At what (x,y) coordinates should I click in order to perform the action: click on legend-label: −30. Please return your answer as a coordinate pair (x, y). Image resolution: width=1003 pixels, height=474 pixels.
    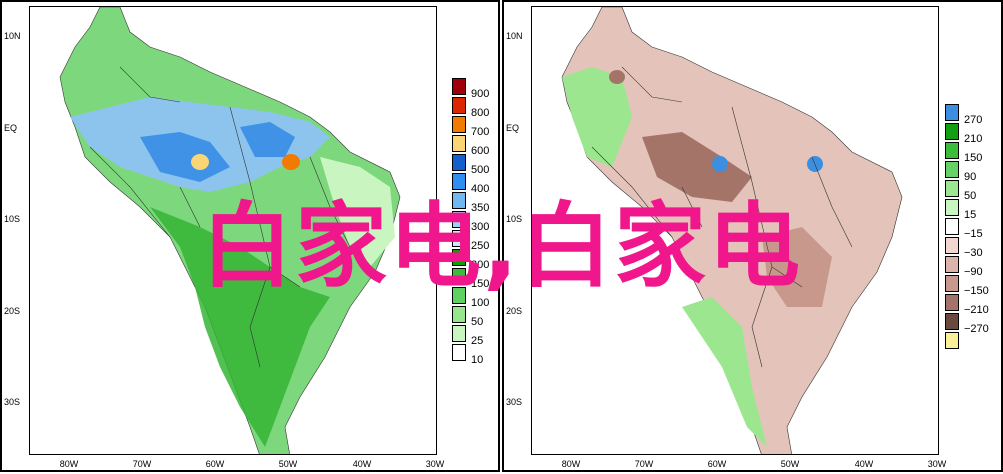
    Looking at the image, I should click on (973, 253).